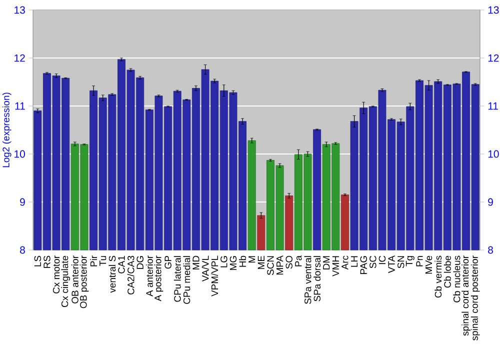  Describe the element at coordinates (335, 266) in the screenshot. I see `x-tick-label: VMH` at that location.